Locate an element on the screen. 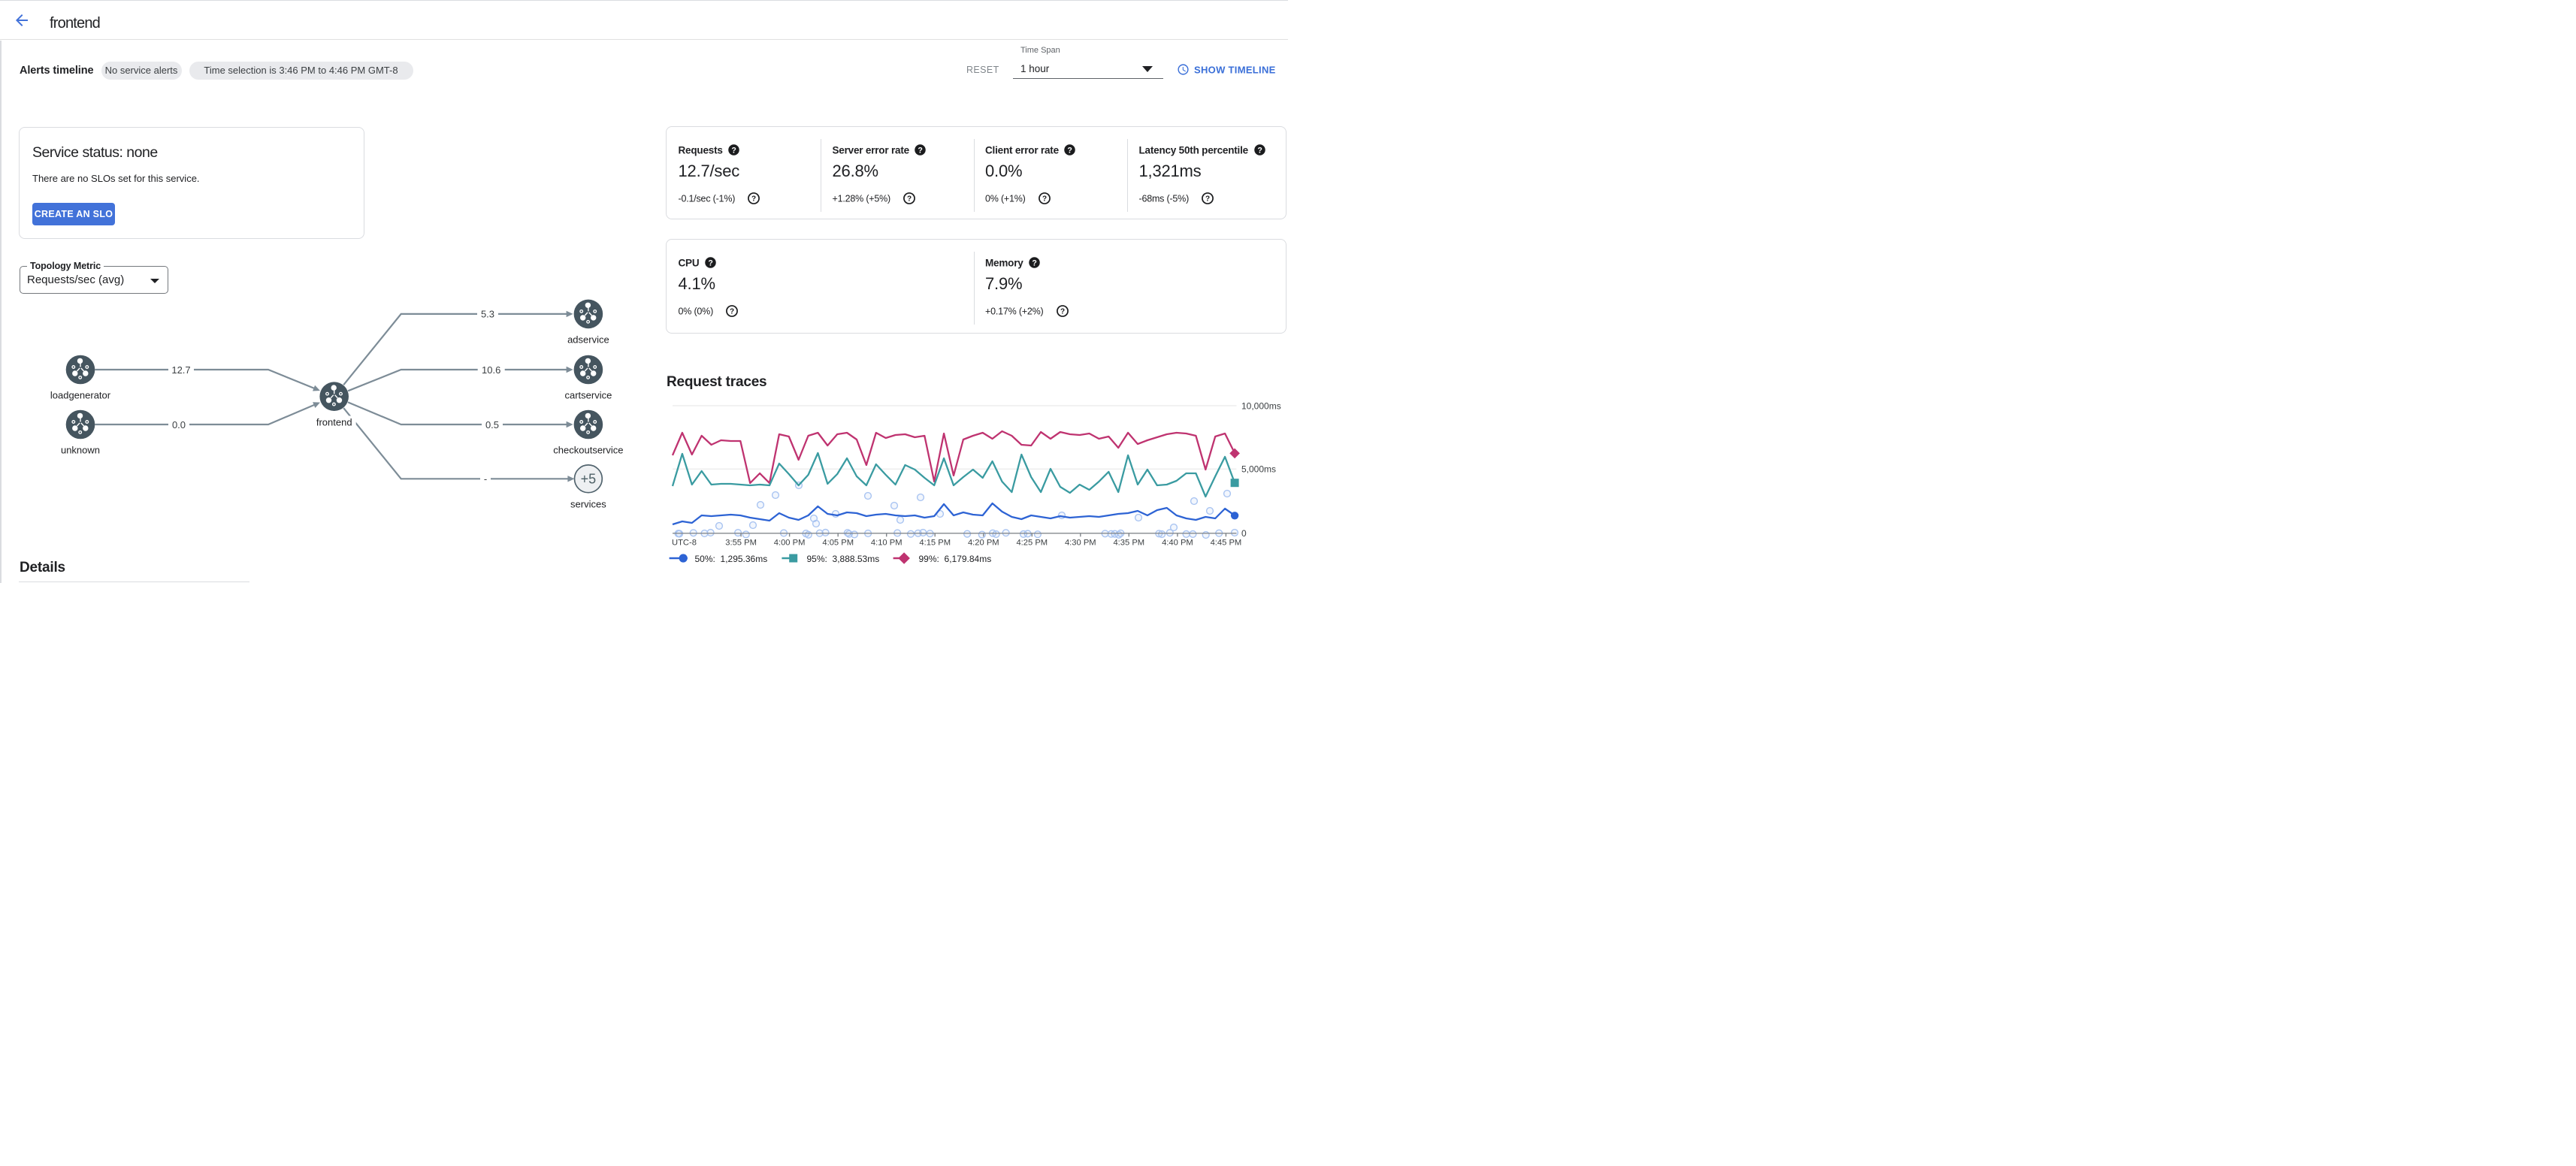  svg-text: 5,000ms is located at coordinates (1259, 470).